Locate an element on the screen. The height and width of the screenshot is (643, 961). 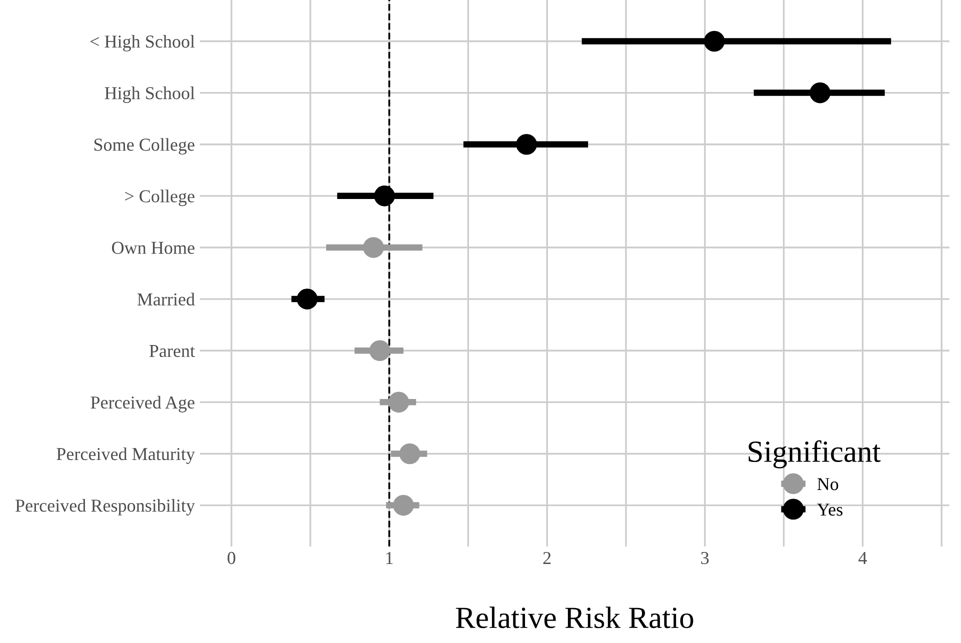
x-tick-label: 2 is located at coordinates (547, 558).